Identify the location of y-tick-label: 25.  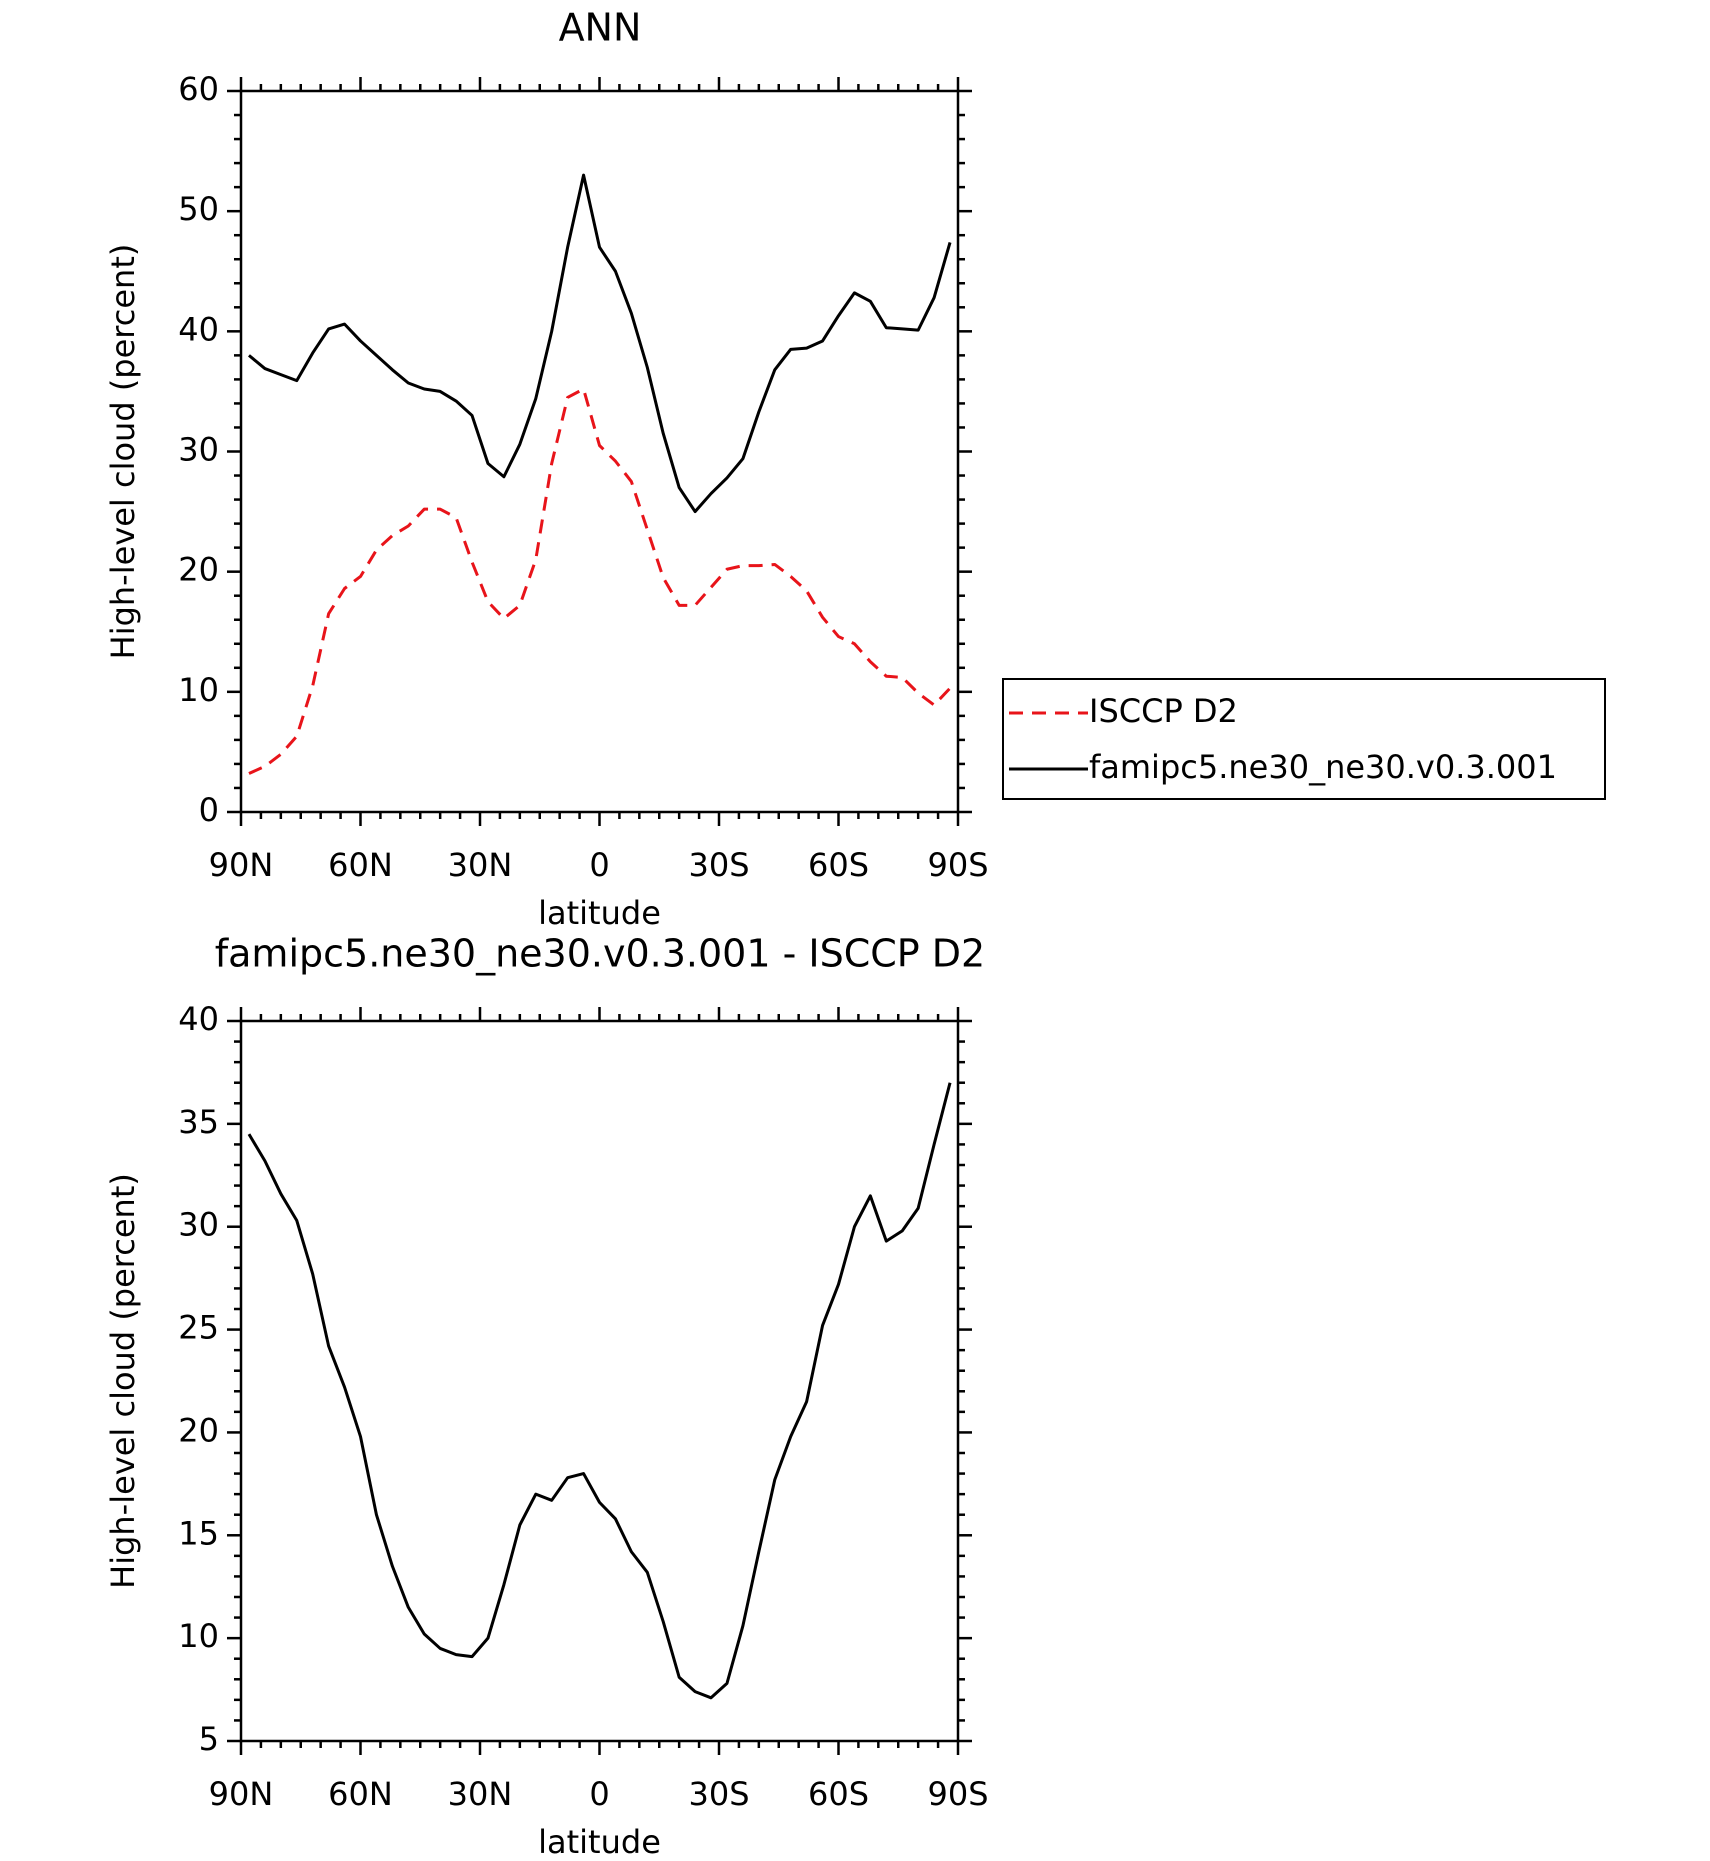
(198, 1328).